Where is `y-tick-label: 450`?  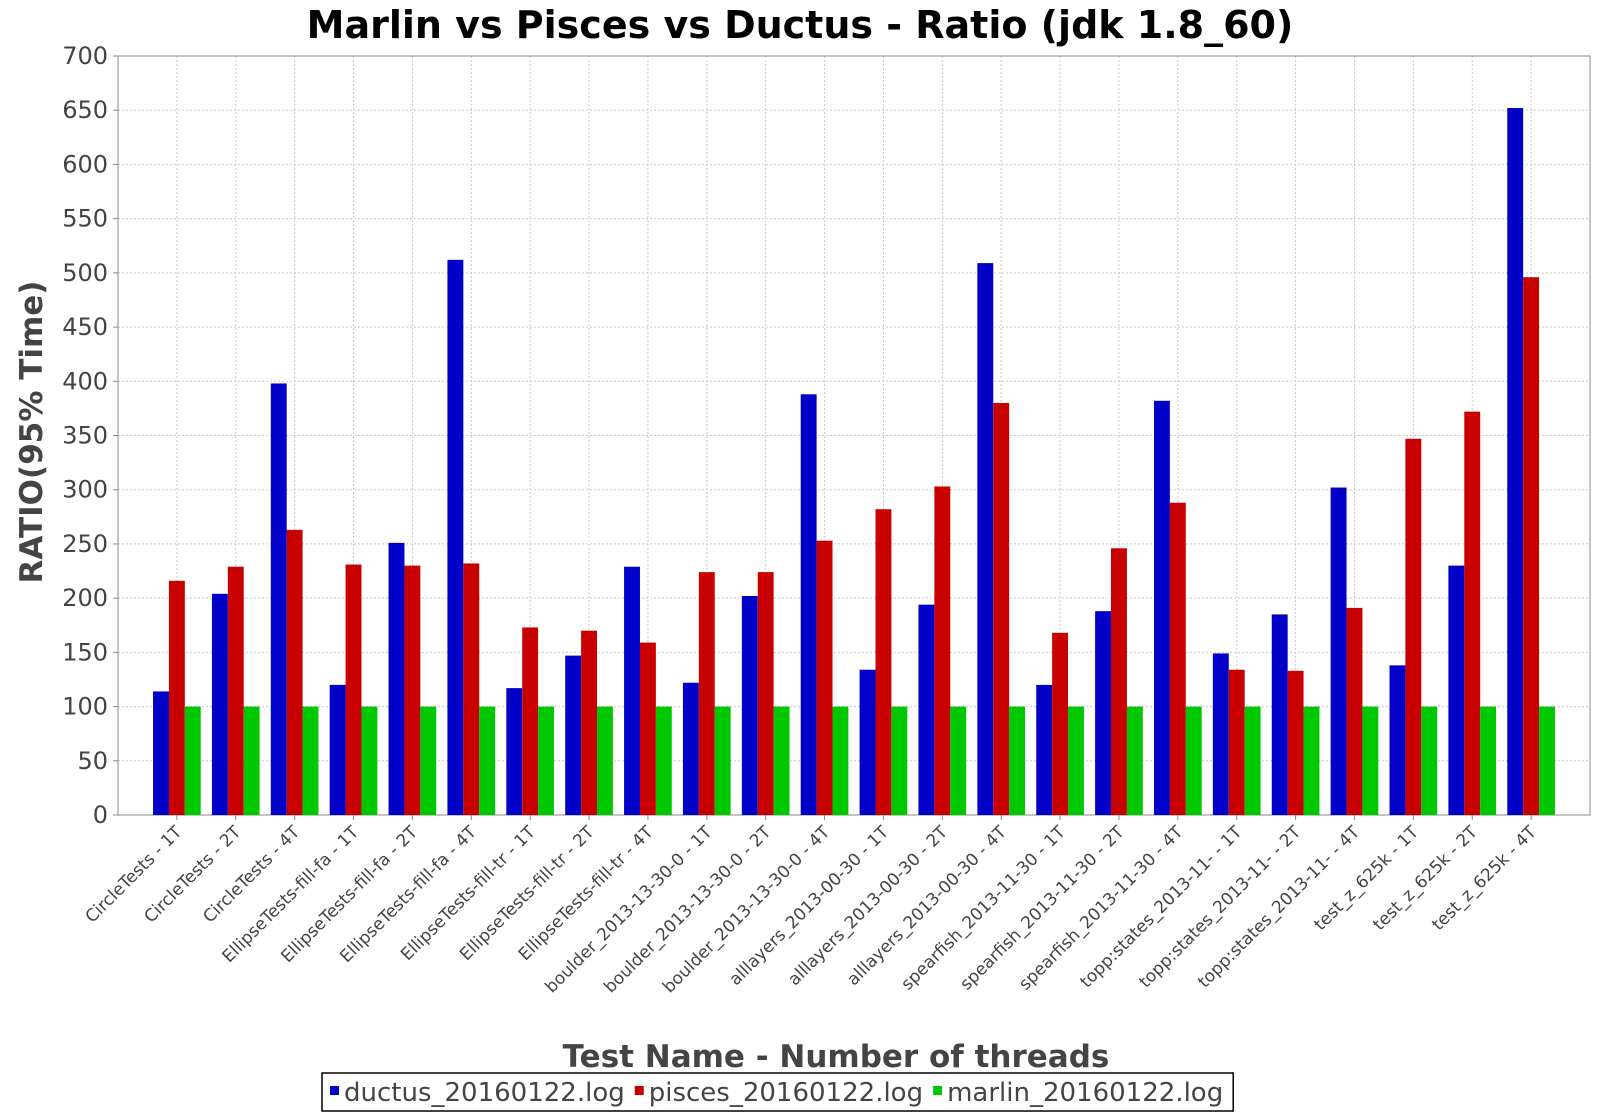
y-tick-label: 450 is located at coordinates (85, 327).